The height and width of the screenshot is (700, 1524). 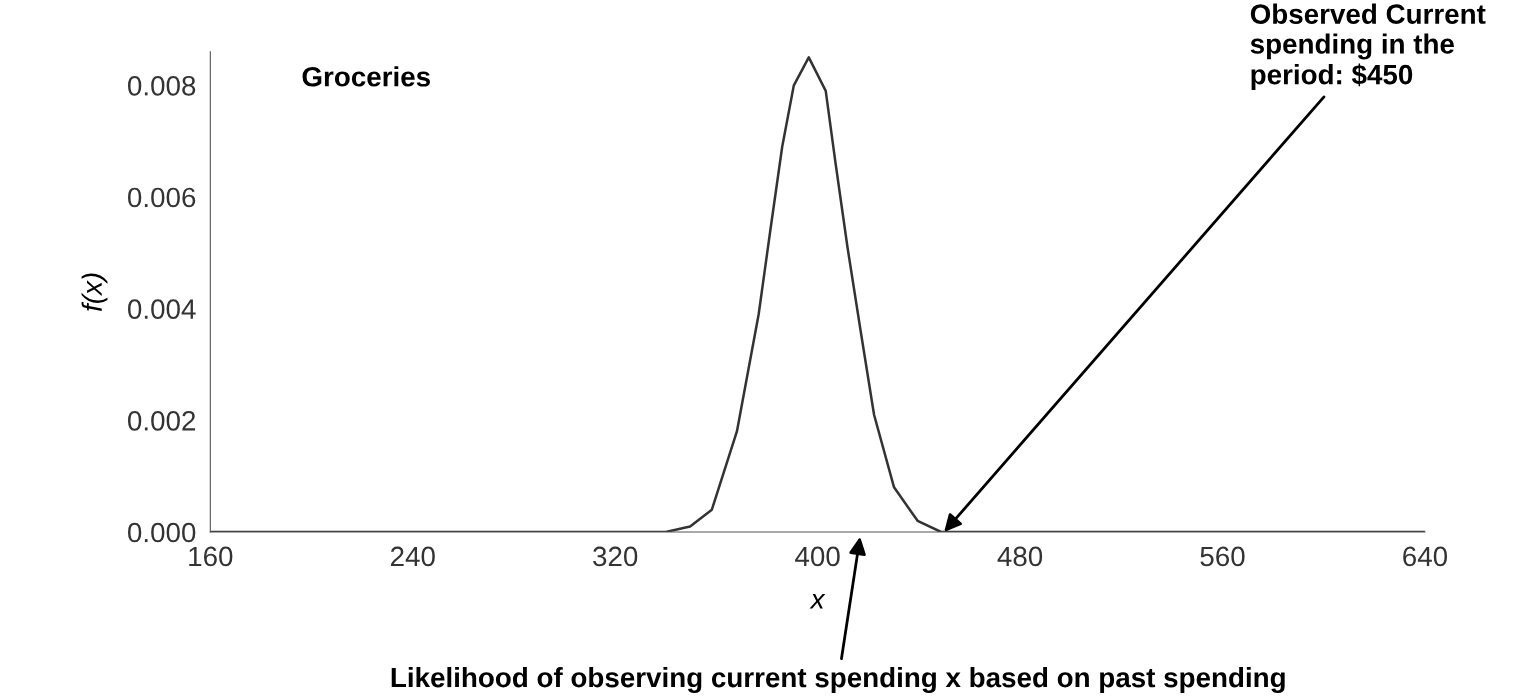 What do you see at coordinates (1425, 556) in the screenshot?
I see `x-tick-label: 640` at bounding box center [1425, 556].